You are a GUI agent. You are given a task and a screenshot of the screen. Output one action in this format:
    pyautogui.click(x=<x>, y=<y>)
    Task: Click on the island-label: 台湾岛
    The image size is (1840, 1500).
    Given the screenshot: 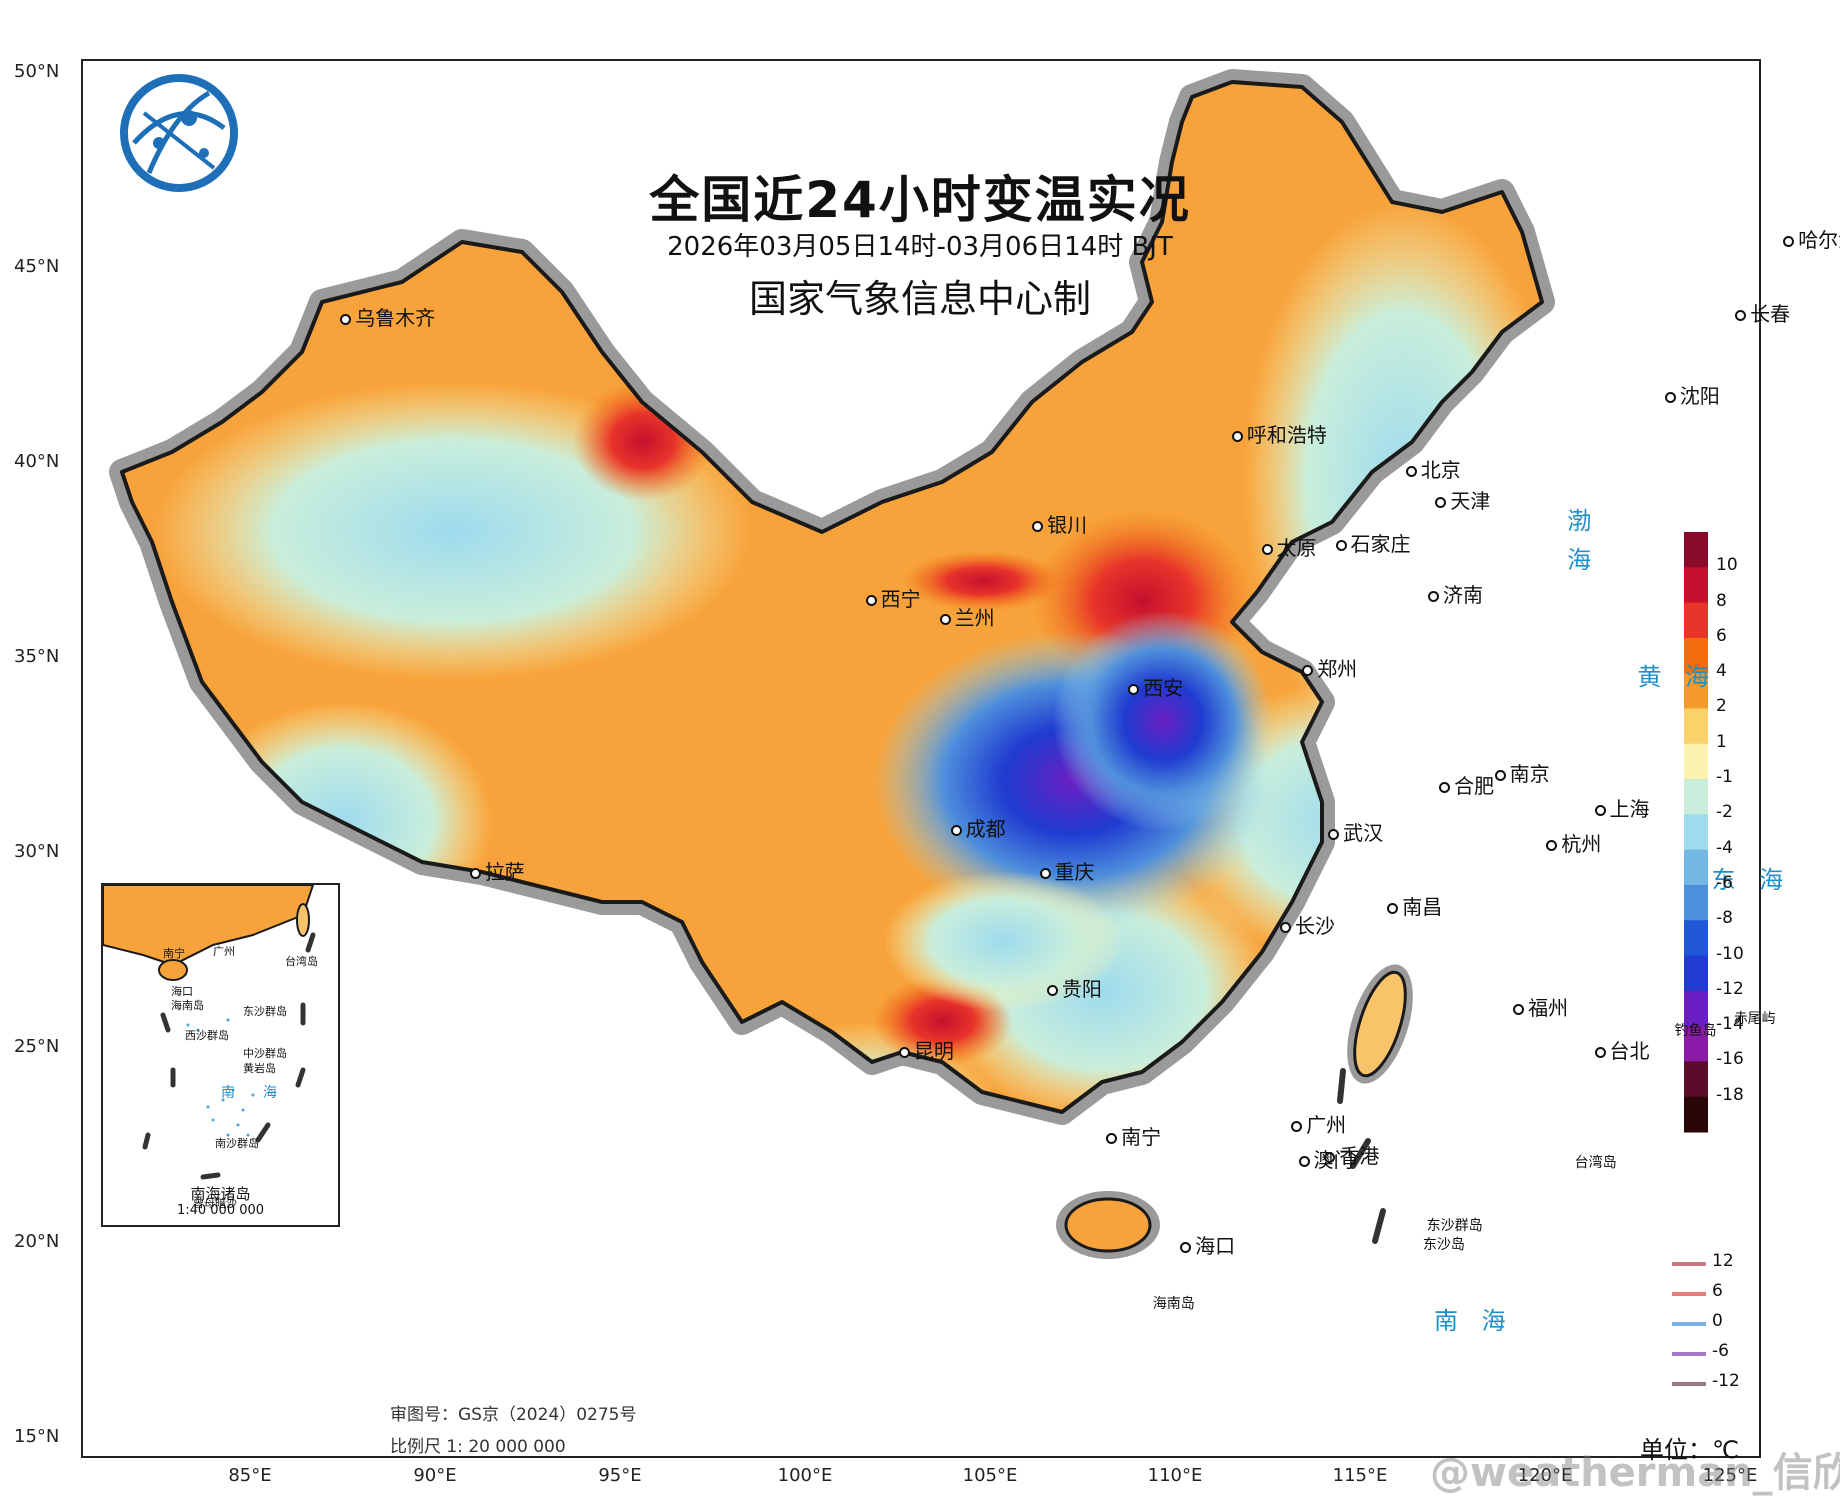 What is the action you would take?
    pyautogui.click(x=1595, y=1163)
    